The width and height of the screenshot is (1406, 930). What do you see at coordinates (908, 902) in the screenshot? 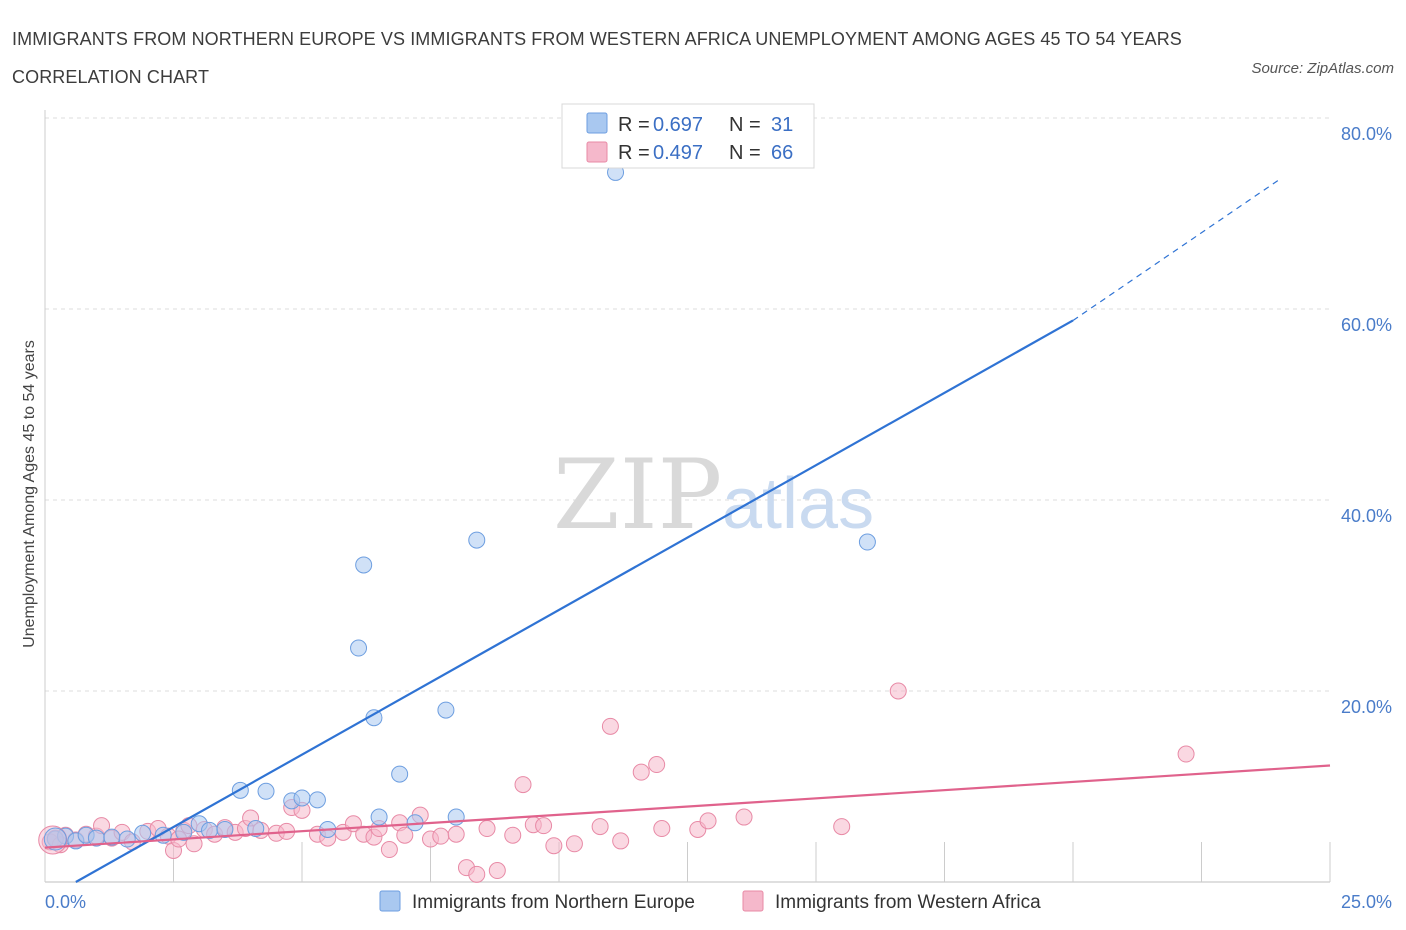
I see `bottom-legend-label-western-africa: Immigrants from Western Africa` at bounding box center [908, 902].